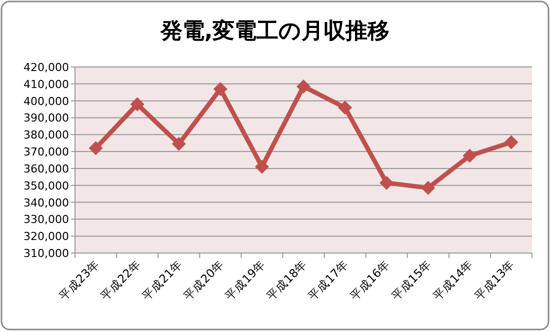 The height and width of the screenshot is (331, 550). Describe the element at coordinates (46, 169) in the screenshot. I see `y-tick-label: 360,000` at that location.